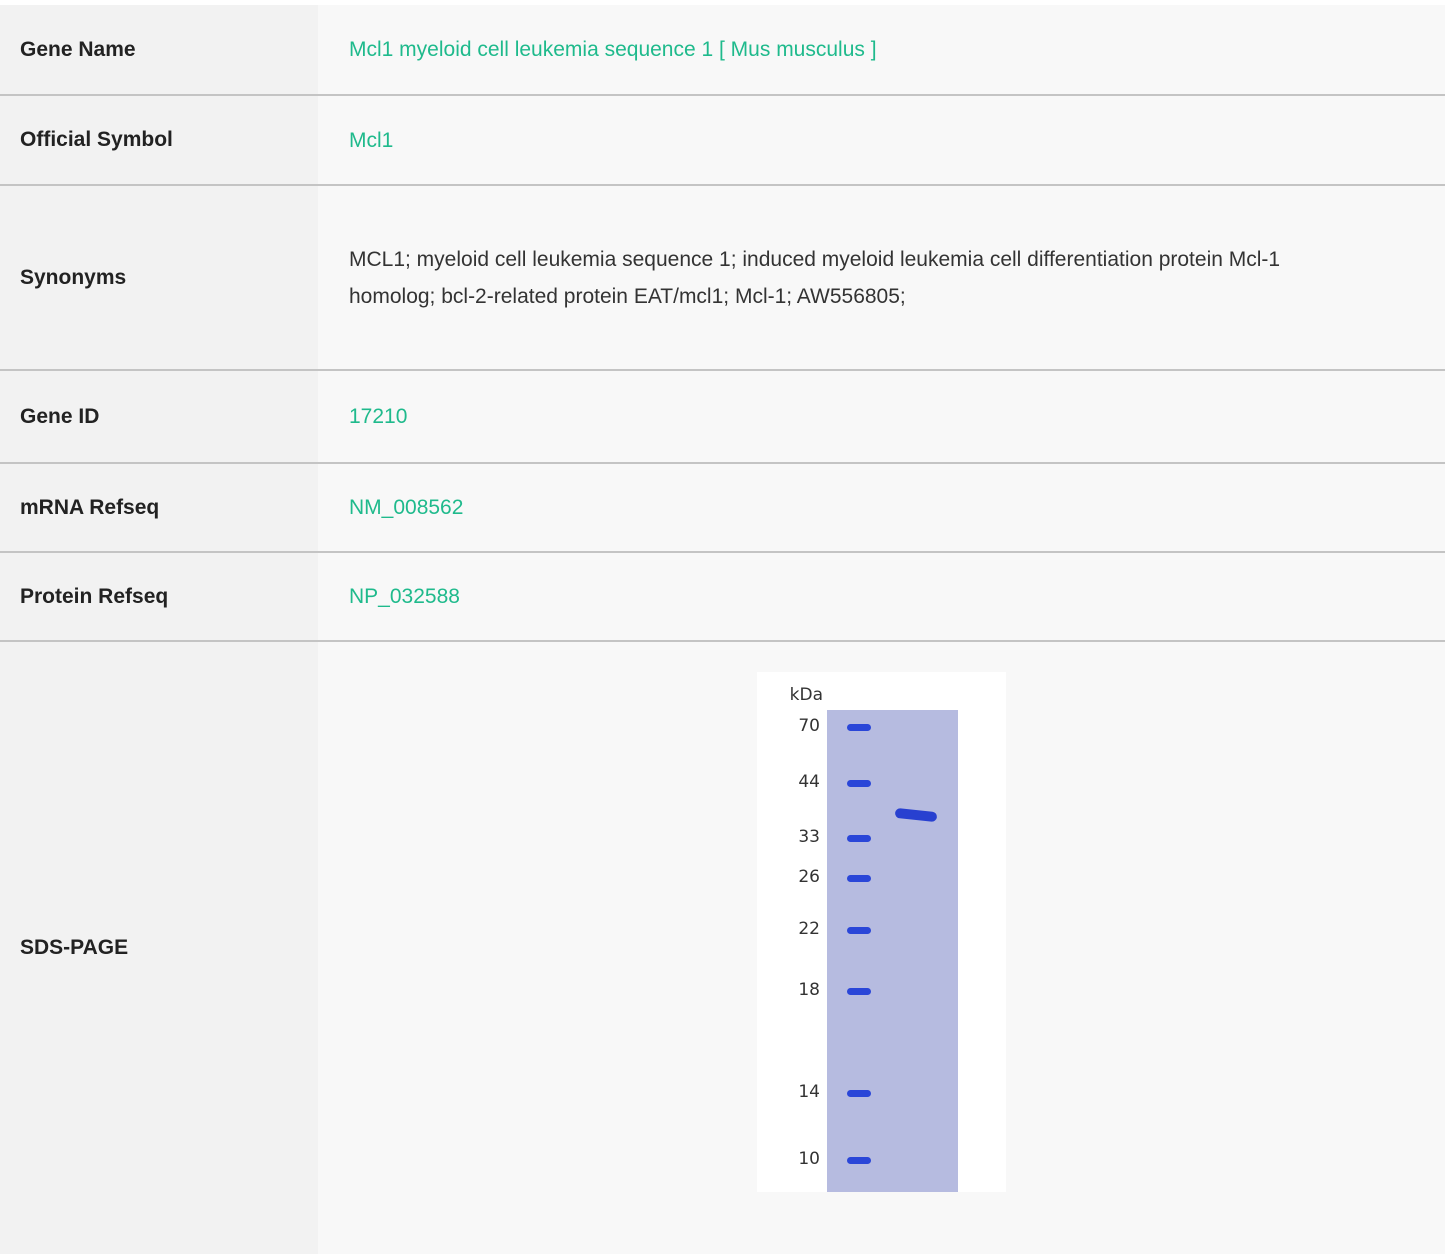 The image size is (1445, 1254). I want to click on row-label: Protein Refseq, so click(159, 596).